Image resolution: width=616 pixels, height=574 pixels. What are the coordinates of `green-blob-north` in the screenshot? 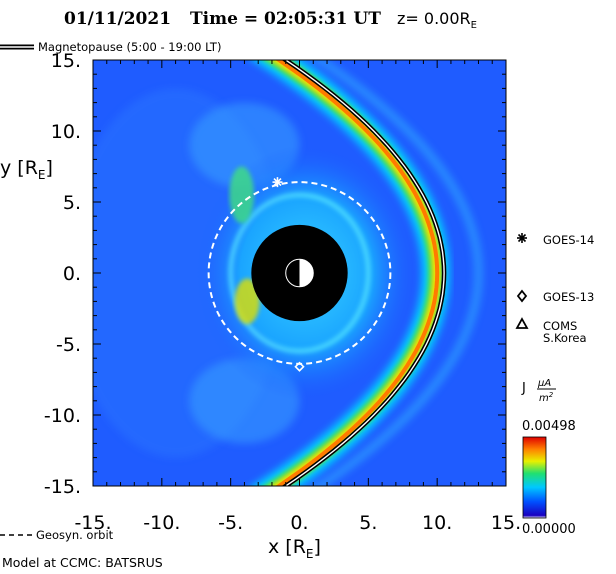 It's located at (242, 195).